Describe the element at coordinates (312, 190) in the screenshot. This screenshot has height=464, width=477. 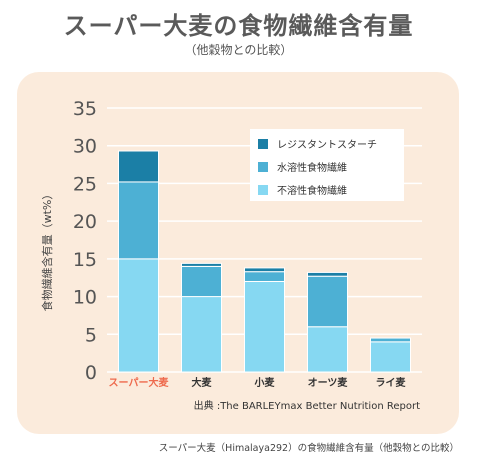
I see `legend-label: 不溶性食物繊維` at that location.